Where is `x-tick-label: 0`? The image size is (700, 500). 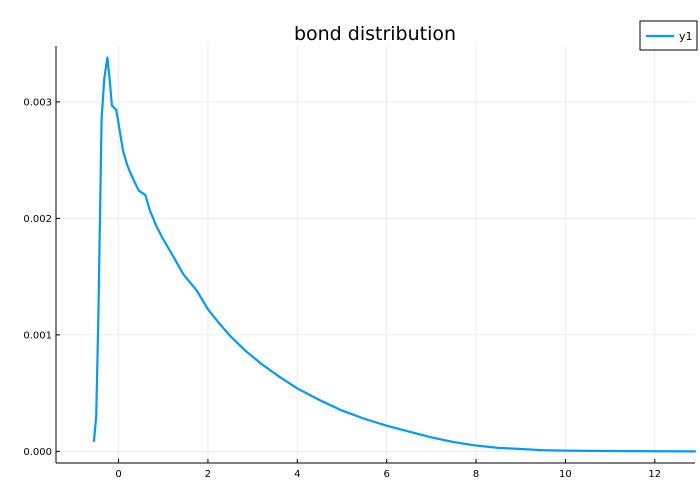
x-tick-label: 0 is located at coordinates (118, 474).